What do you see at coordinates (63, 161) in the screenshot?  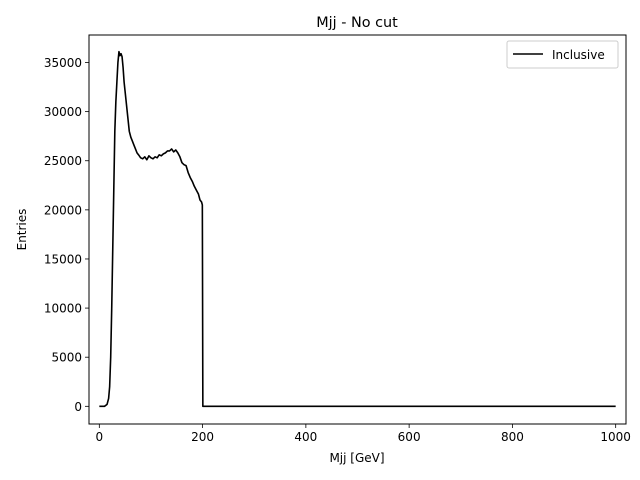 I see `y-tick-label: 25000` at bounding box center [63, 161].